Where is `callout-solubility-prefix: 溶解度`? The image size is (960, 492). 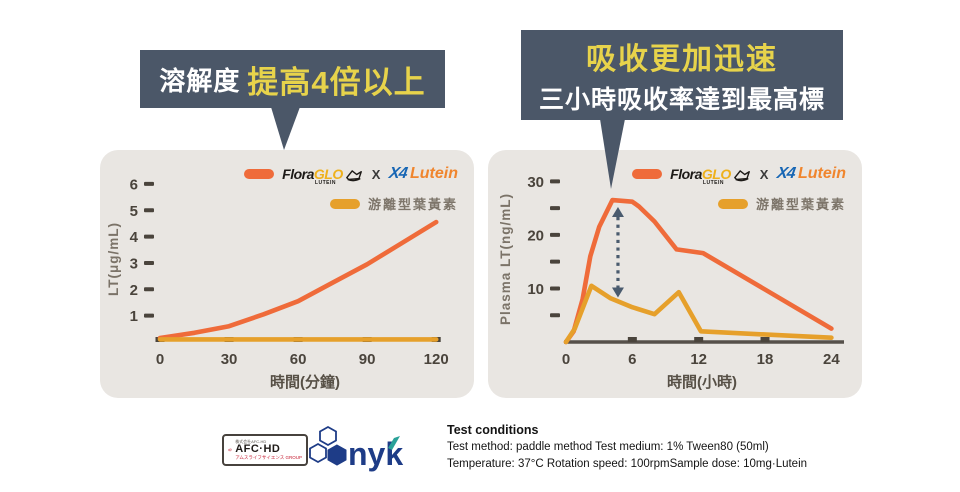
callout-solubility-prefix: 溶解度 is located at coordinates (200, 80).